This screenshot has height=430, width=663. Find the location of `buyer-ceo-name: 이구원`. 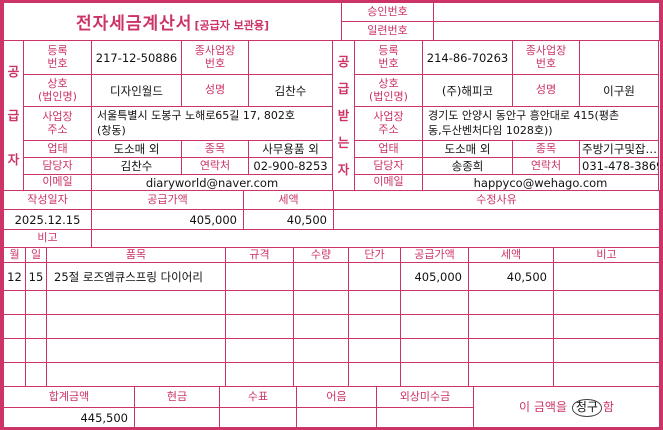

buyer-ceo-name: 이구원 is located at coordinates (619, 90).